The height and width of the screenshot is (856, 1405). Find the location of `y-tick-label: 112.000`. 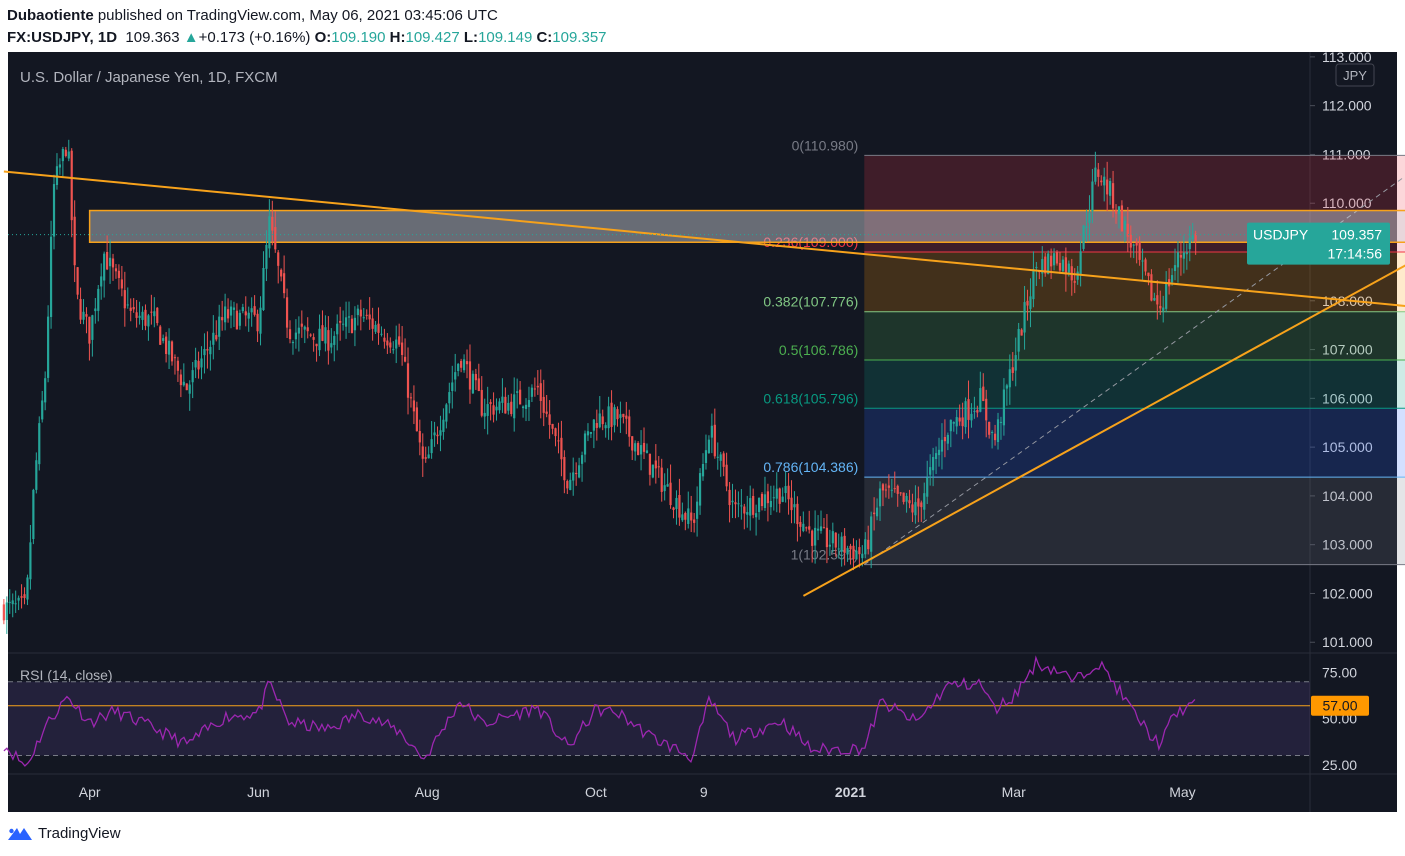

y-tick-label: 112.000 is located at coordinates (1347, 106).